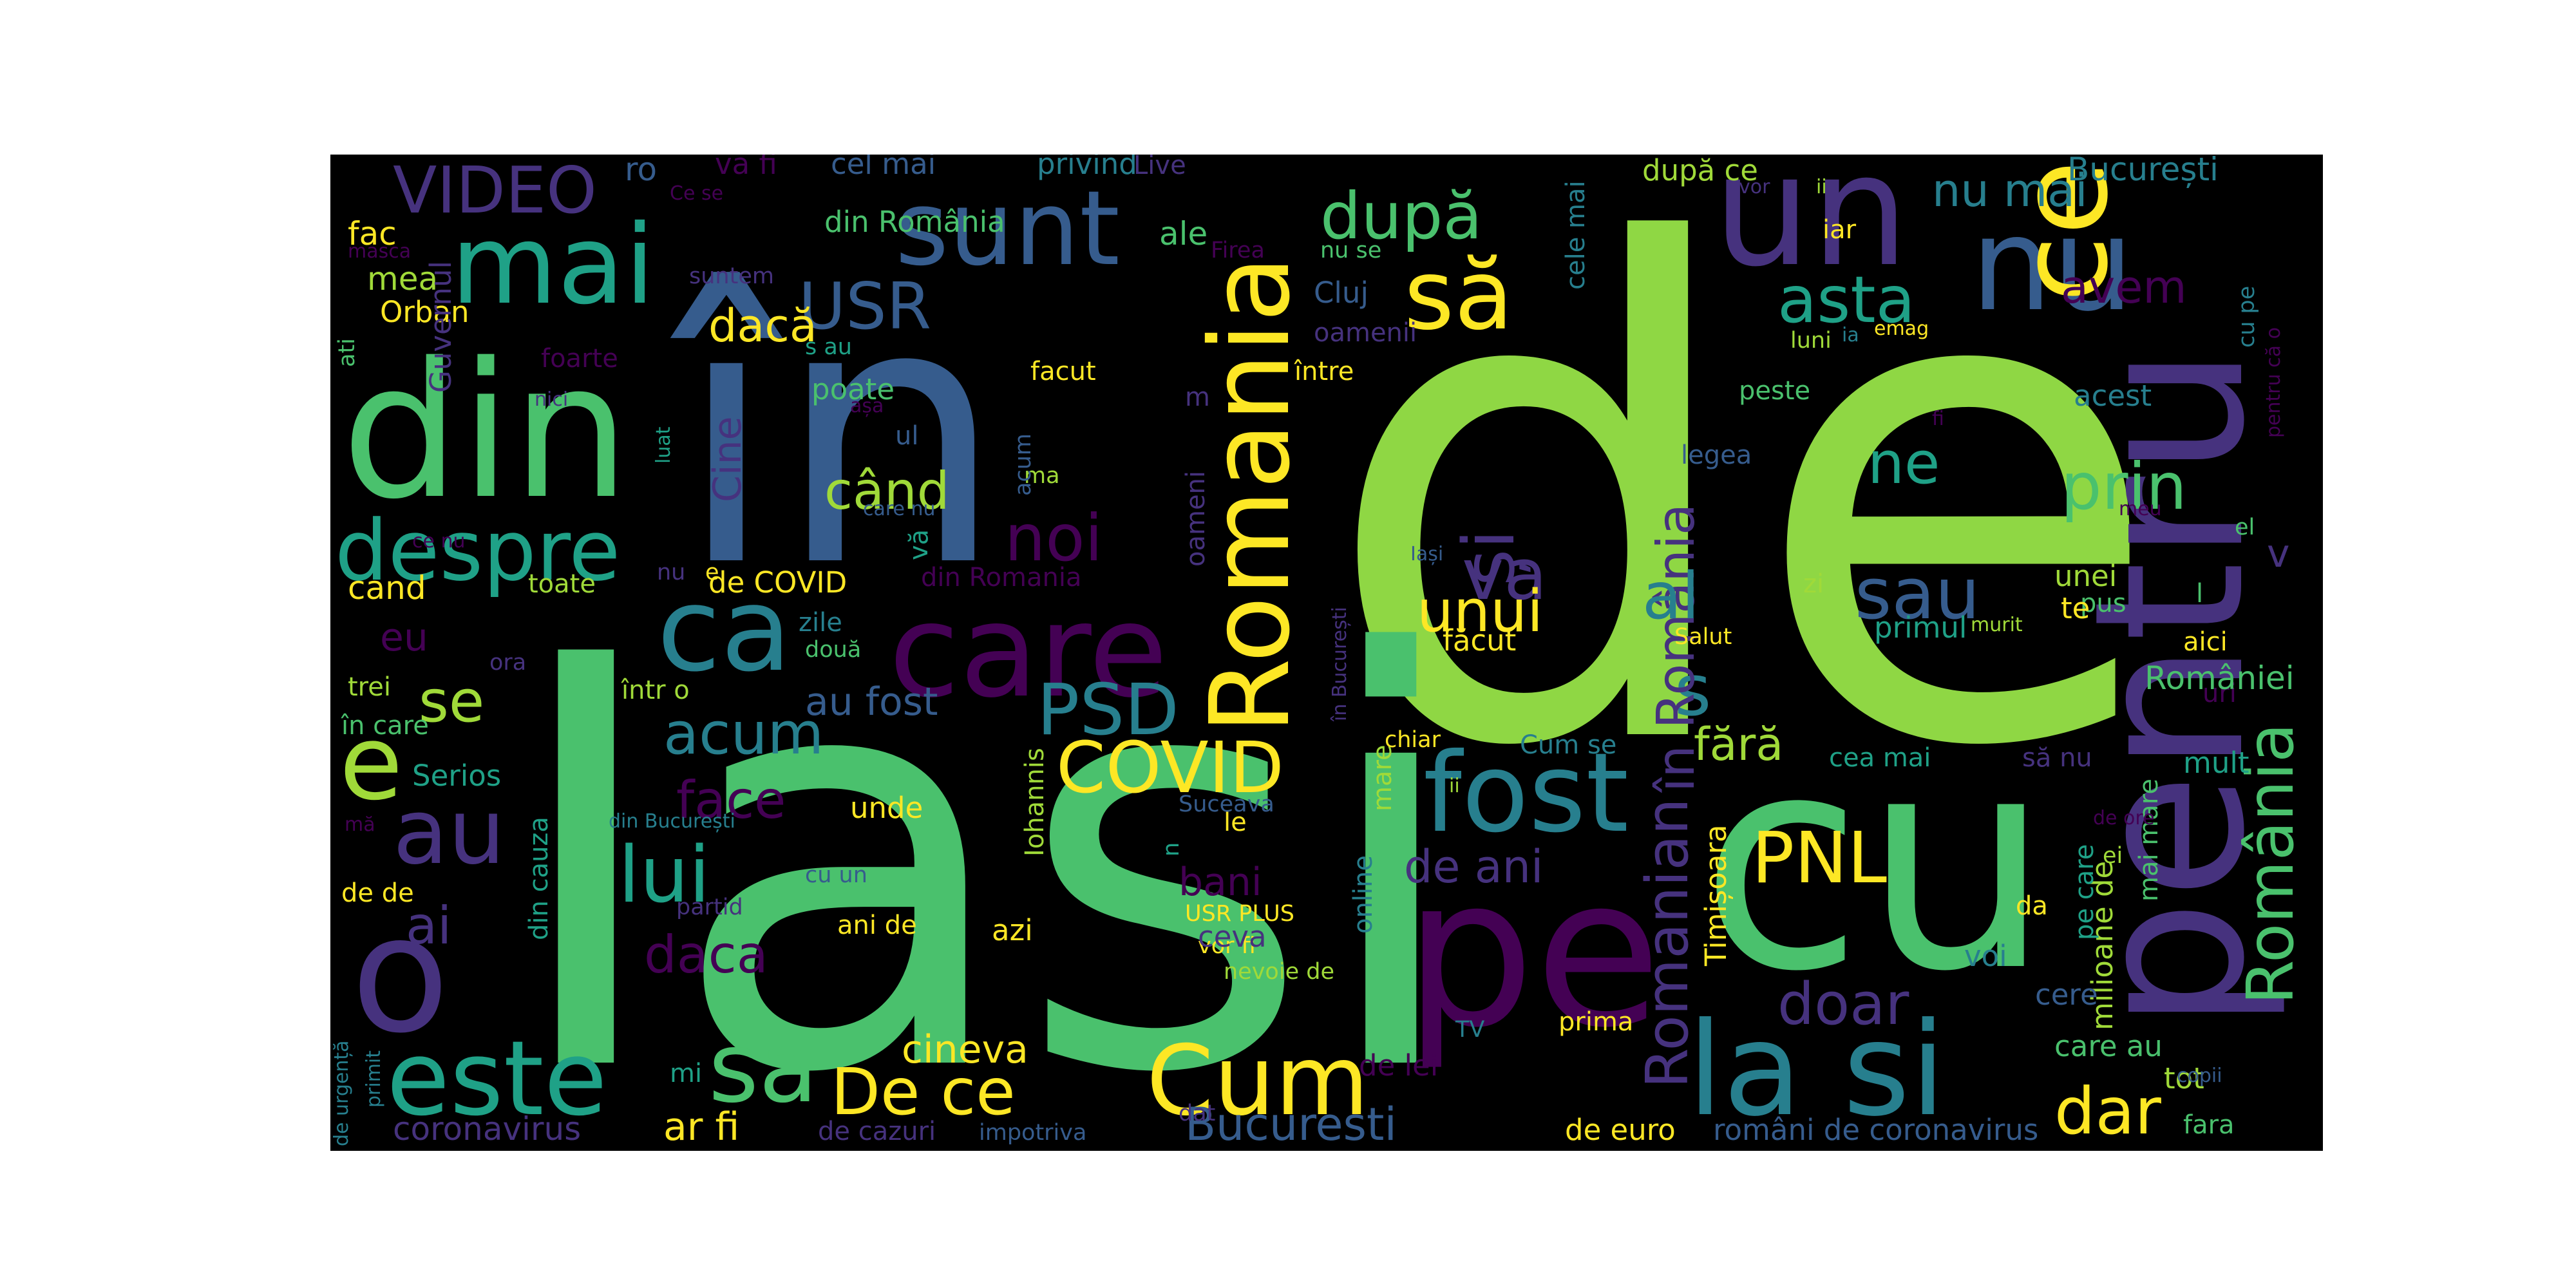  I want to click on cloud-word: doar, so click(1843, 1005).